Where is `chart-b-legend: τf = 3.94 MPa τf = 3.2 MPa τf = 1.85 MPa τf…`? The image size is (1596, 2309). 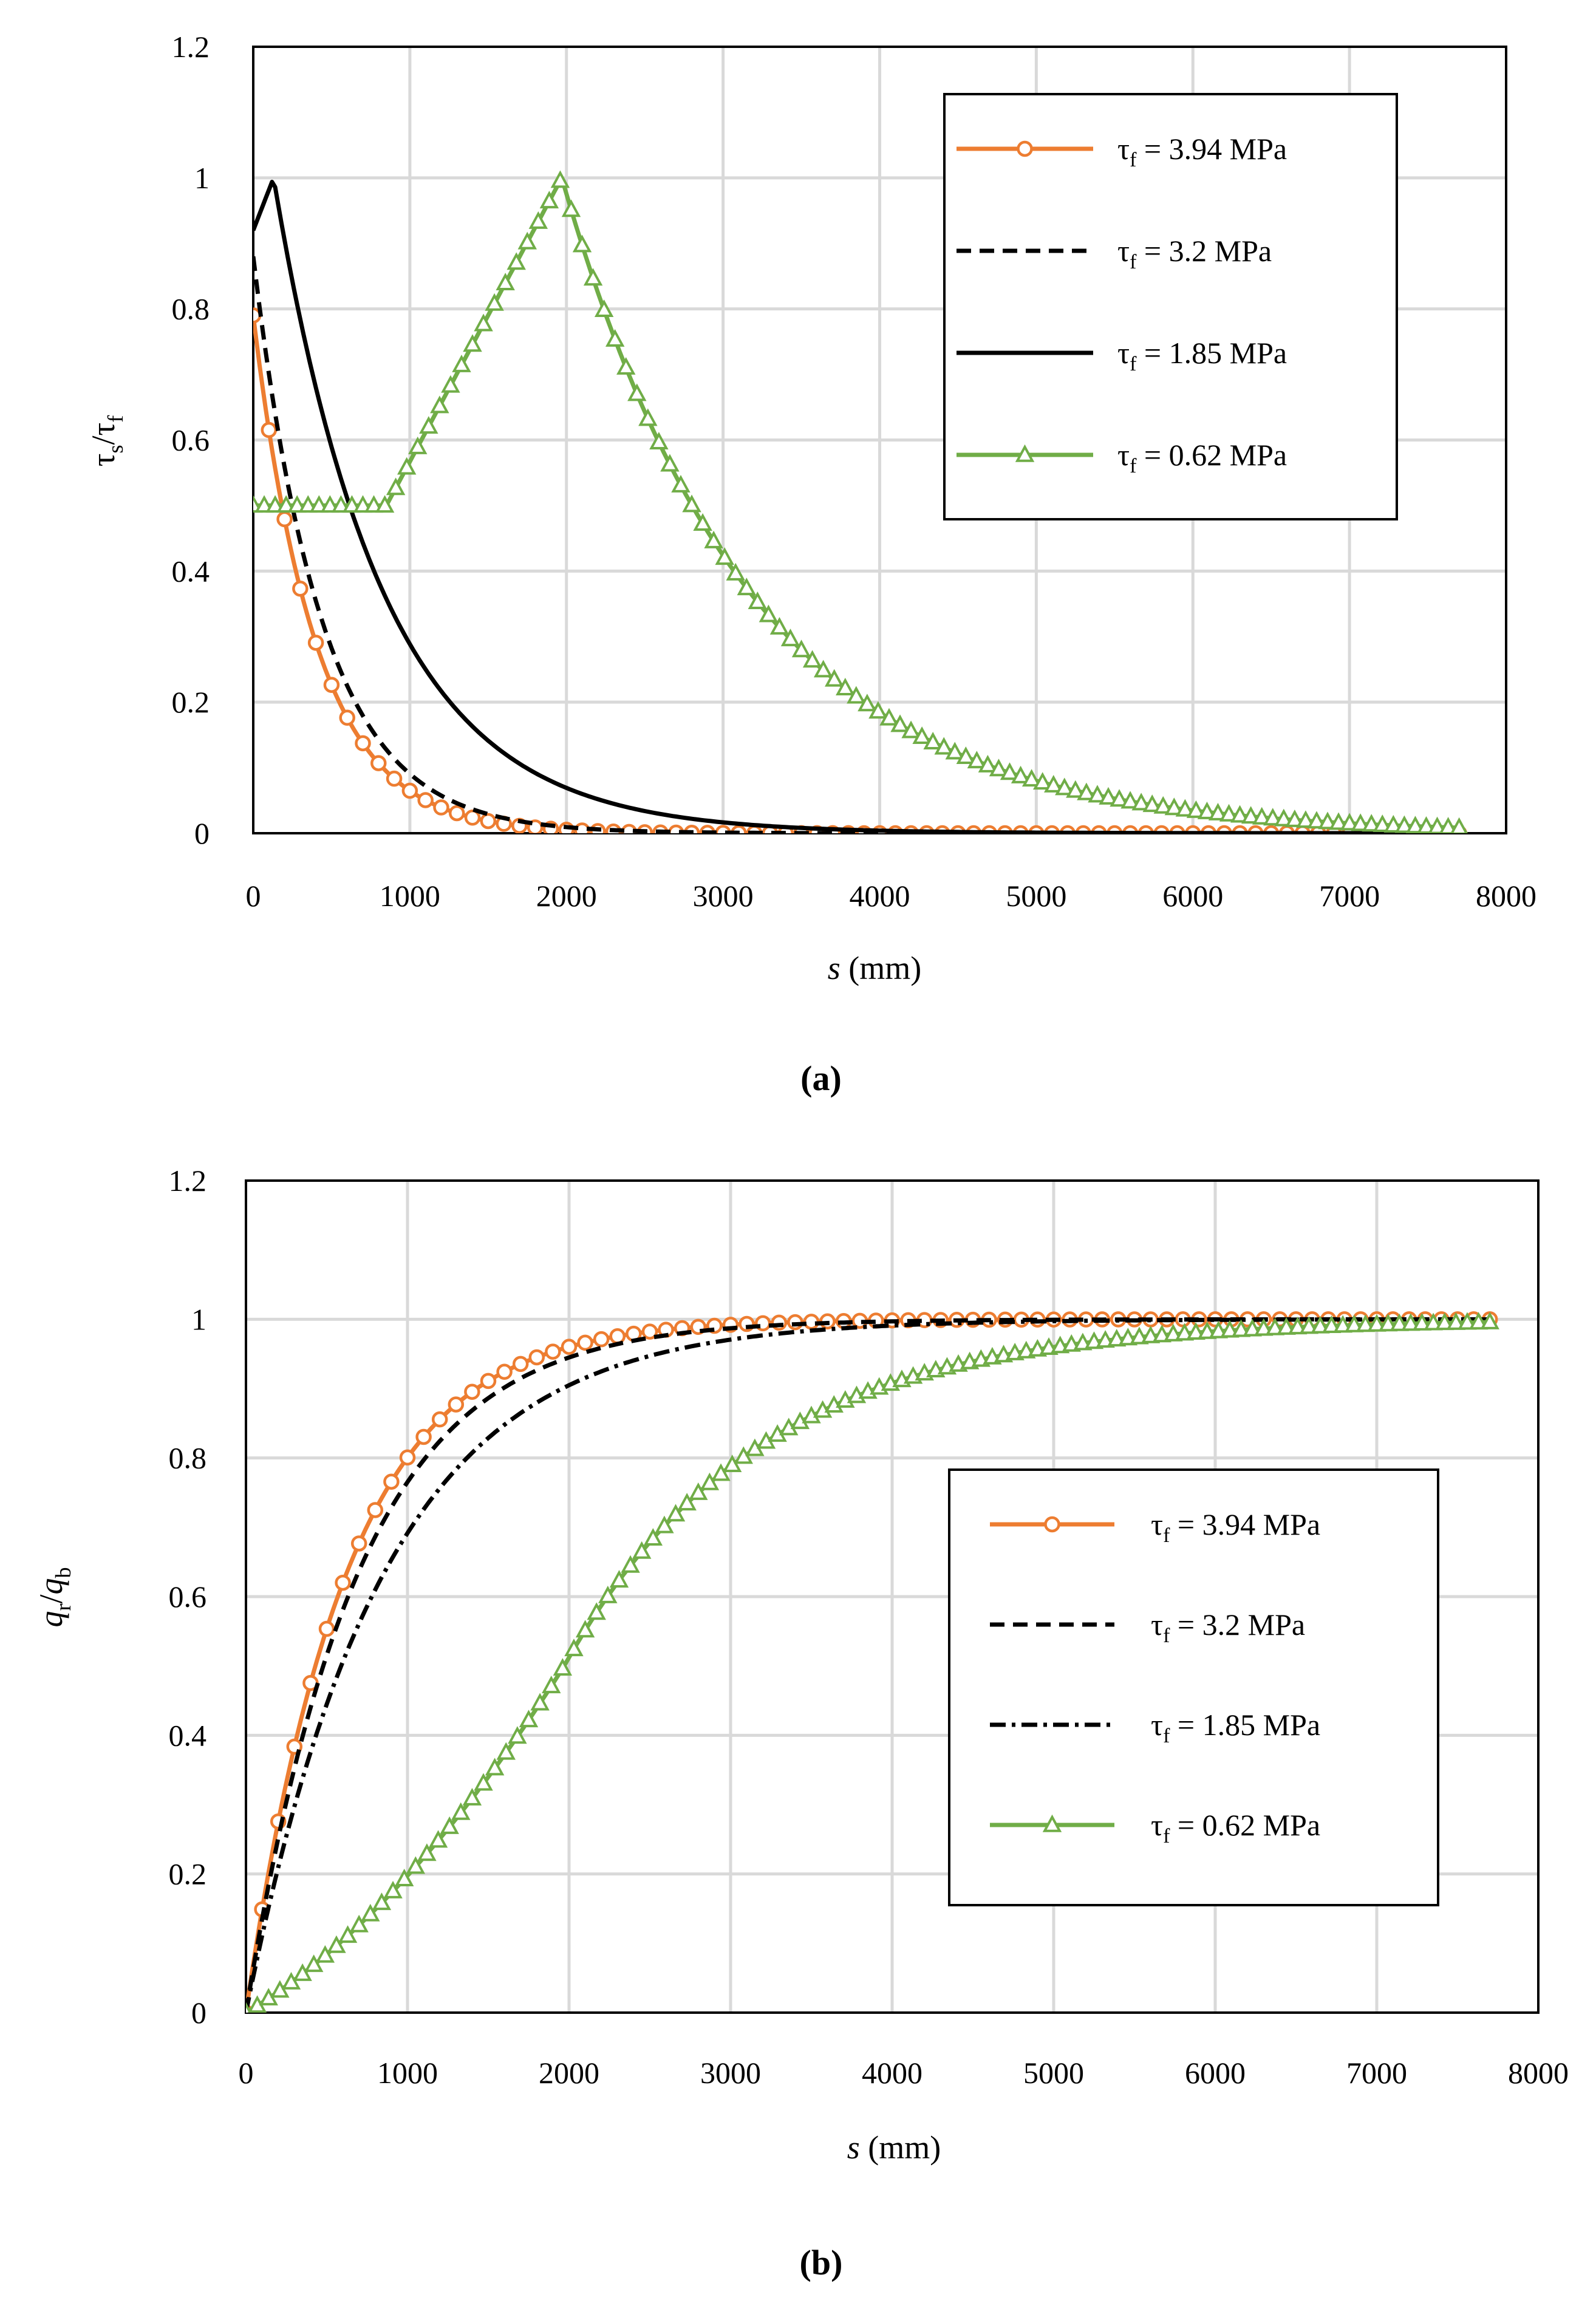 chart-b-legend: τf = 3.94 MPa τf = 3.2 MPa τf = 1.85 MPa τf… is located at coordinates (1194, 1687).